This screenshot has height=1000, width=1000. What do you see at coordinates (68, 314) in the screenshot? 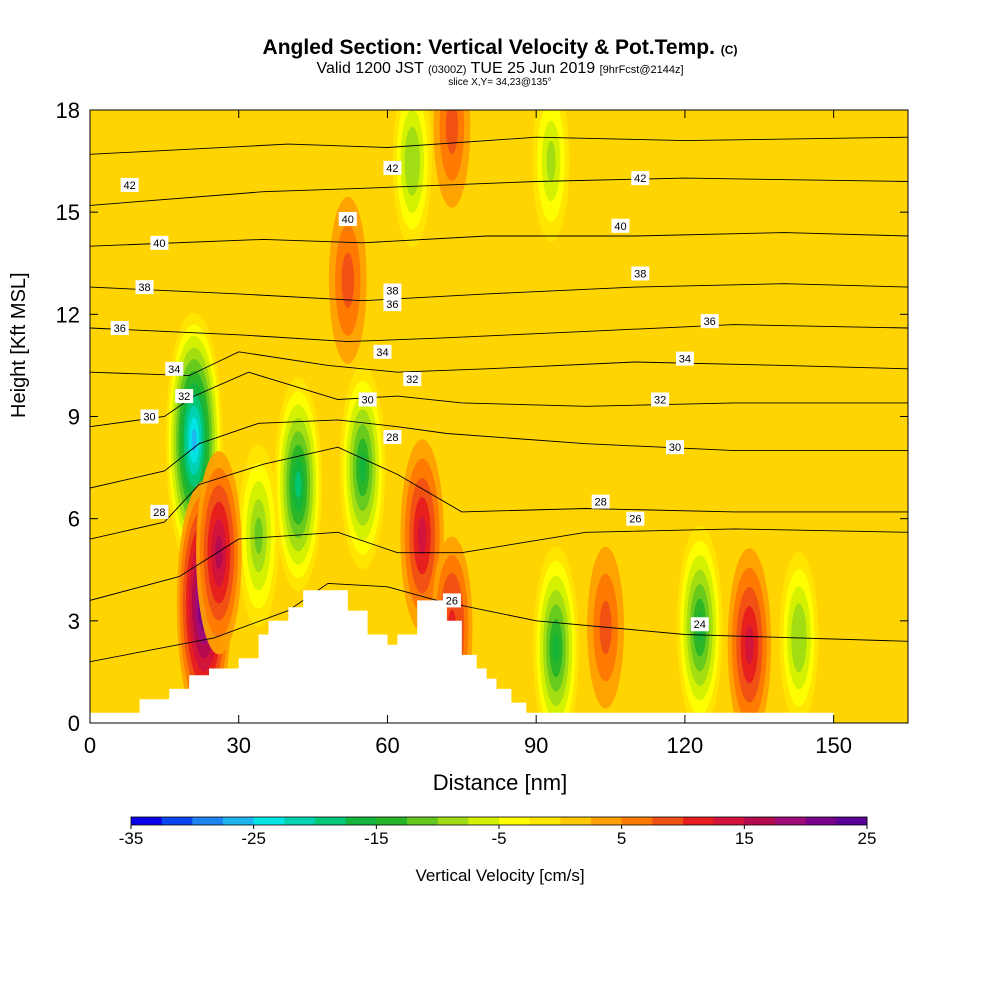
I see `y-tick-label: 12` at bounding box center [68, 314].